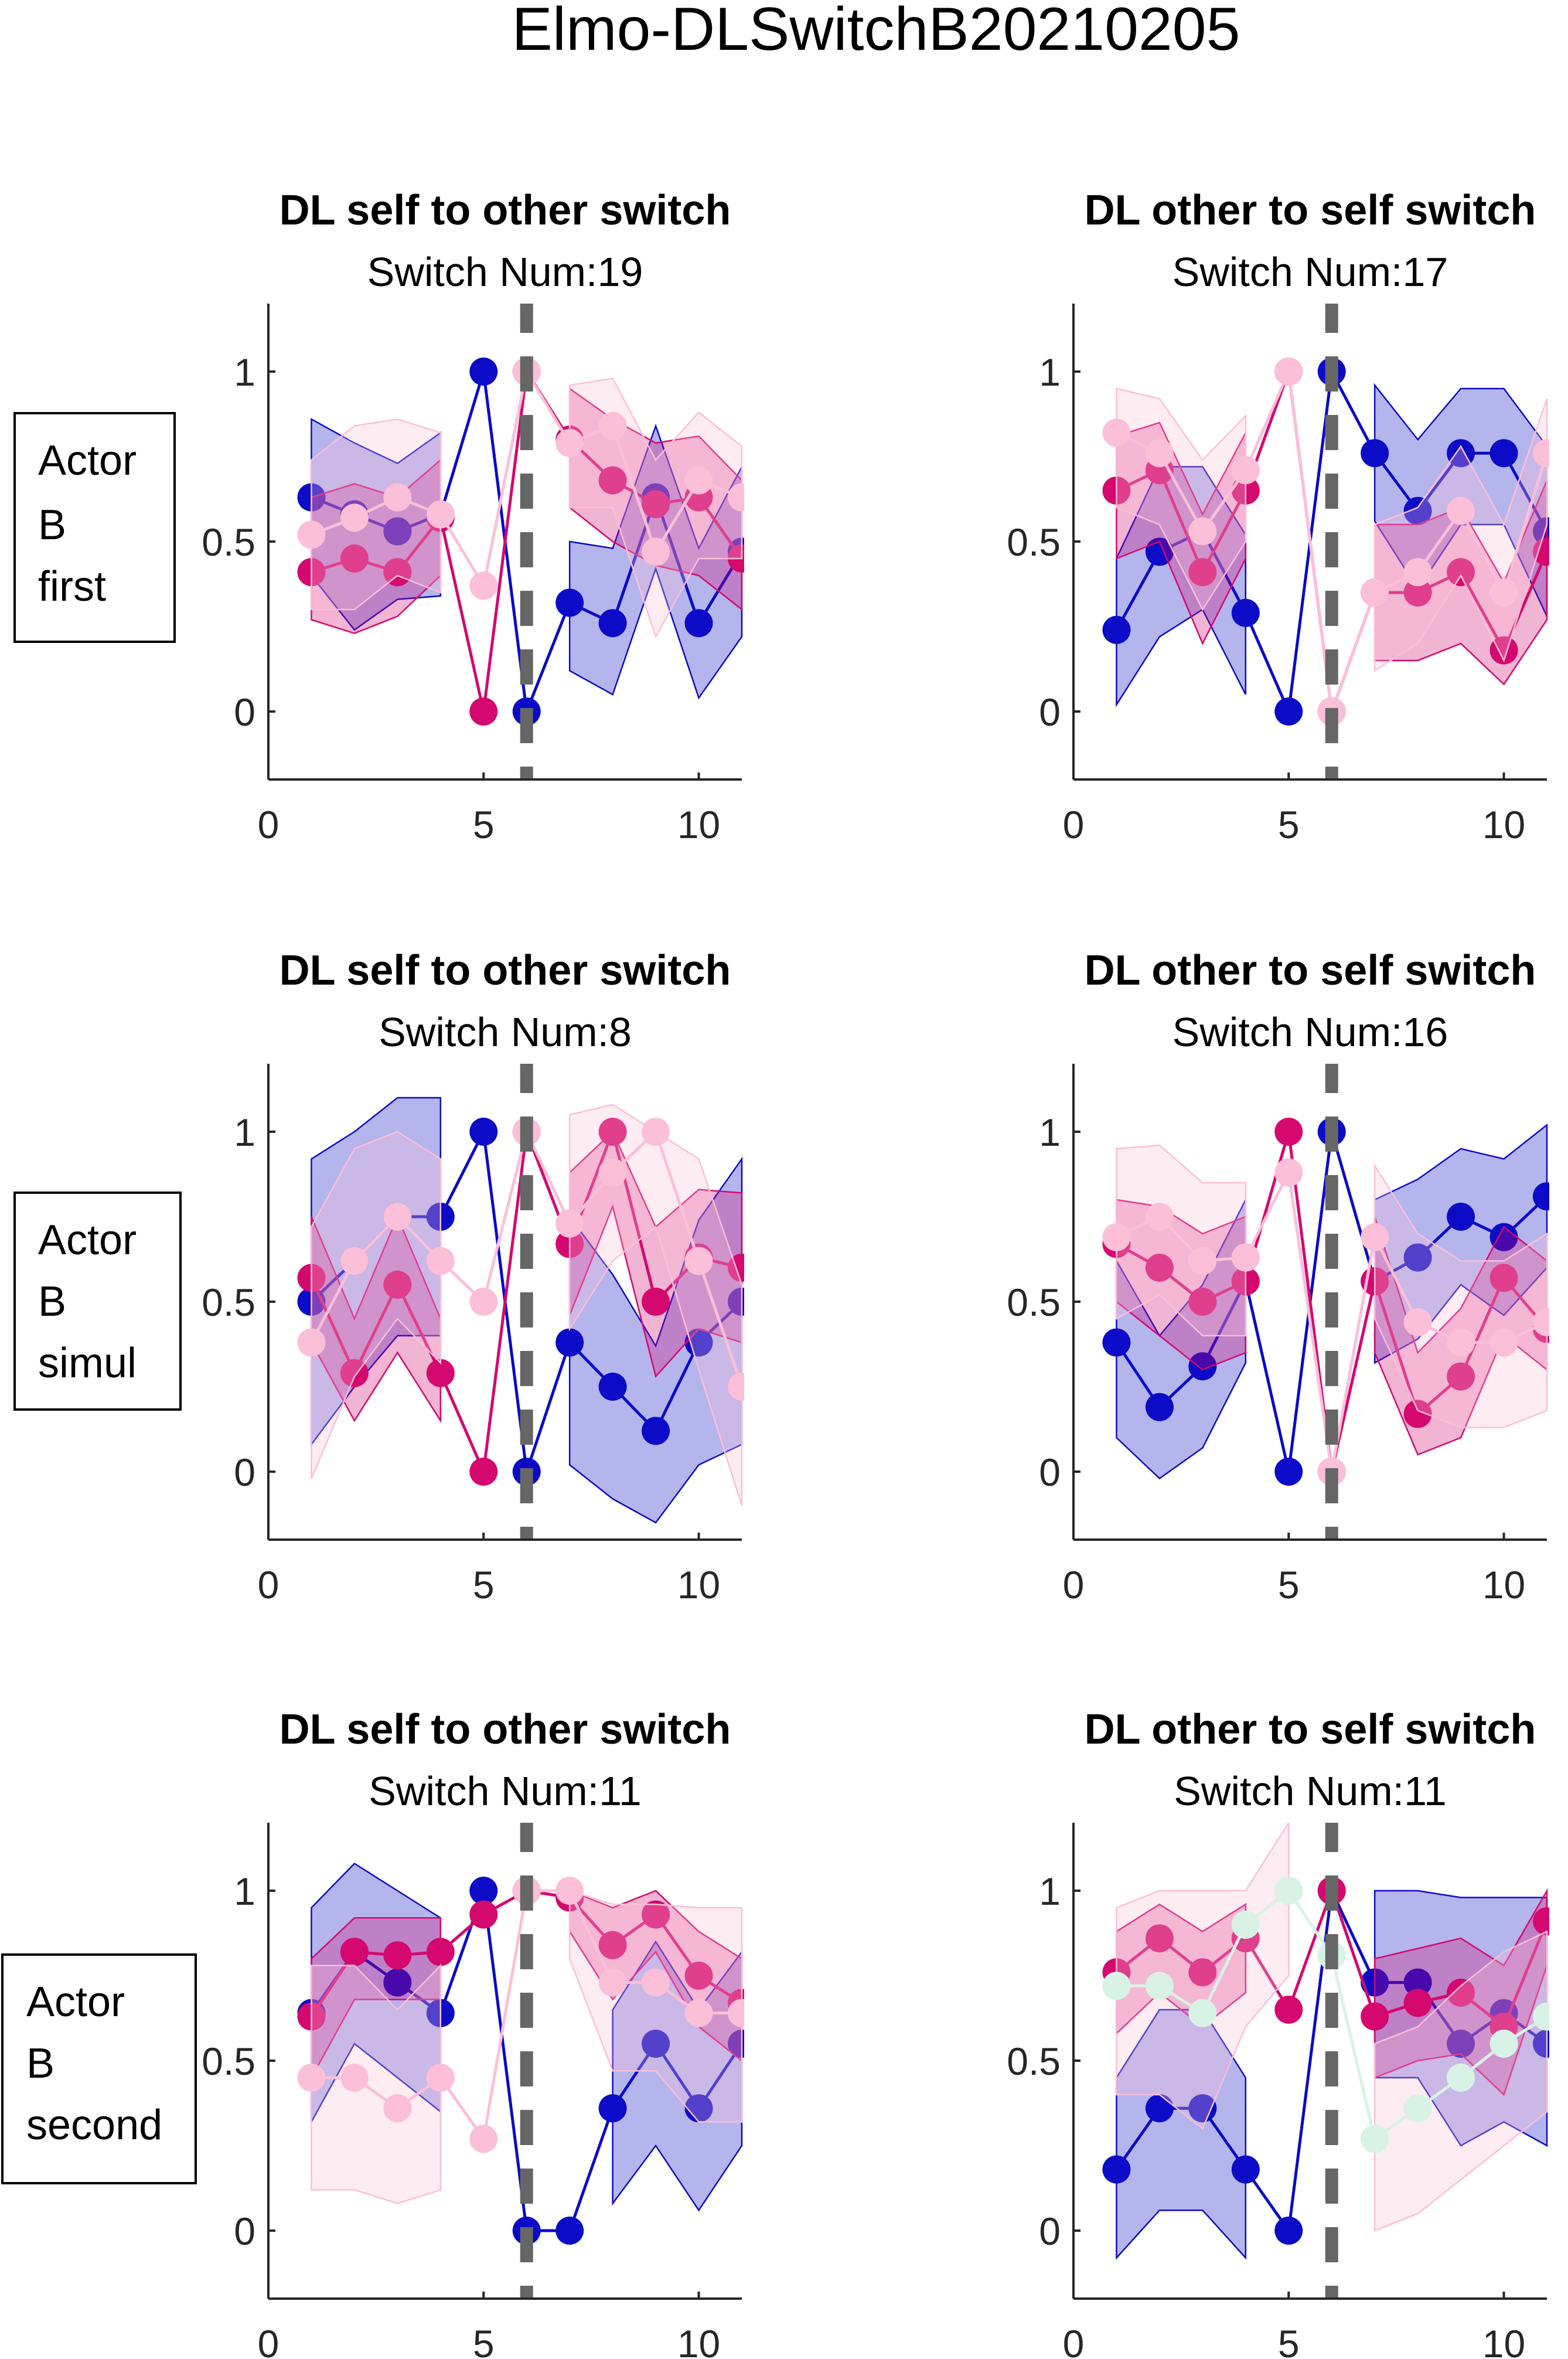 The height and width of the screenshot is (2359, 1568). Describe the element at coordinates (1074, 1584) in the screenshot. I see `x-tick-label: 0` at that location.